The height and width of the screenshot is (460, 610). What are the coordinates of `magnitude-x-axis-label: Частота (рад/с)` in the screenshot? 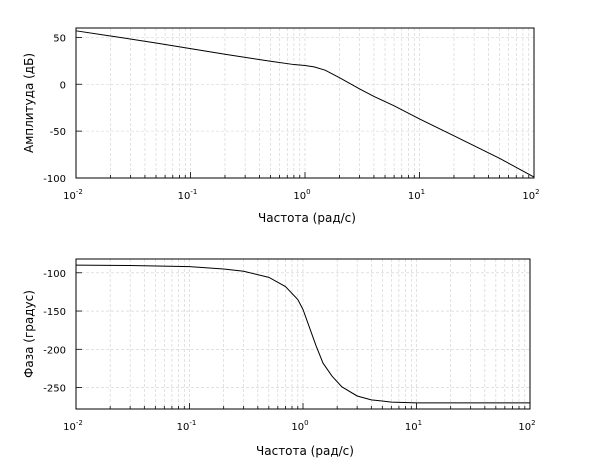 It's located at (307, 218).